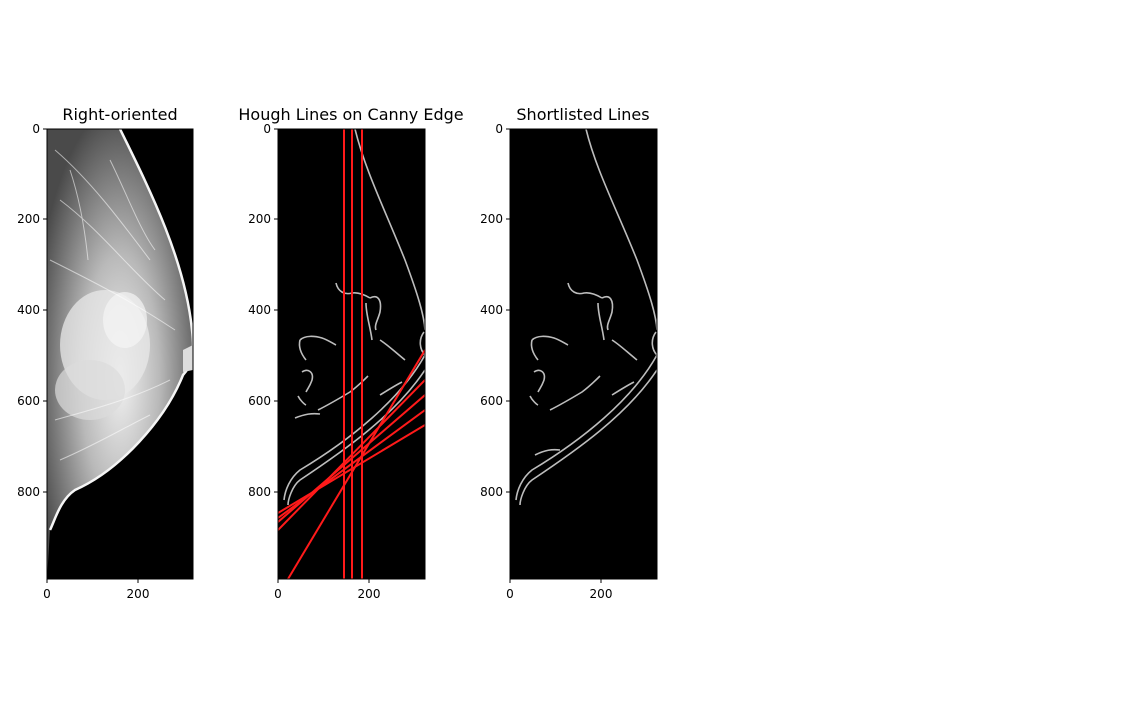 The height and width of the screenshot is (707, 1130). What do you see at coordinates (119, 114) in the screenshot?
I see `panel-title: Right-oriented` at bounding box center [119, 114].